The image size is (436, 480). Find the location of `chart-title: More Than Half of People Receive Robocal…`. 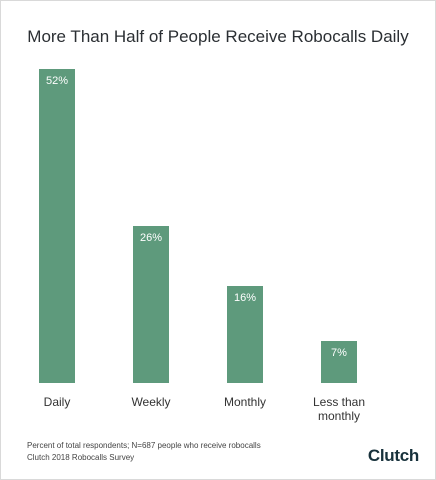

chart-title: More Than Half of People Receive Robocal… is located at coordinates (218, 36).